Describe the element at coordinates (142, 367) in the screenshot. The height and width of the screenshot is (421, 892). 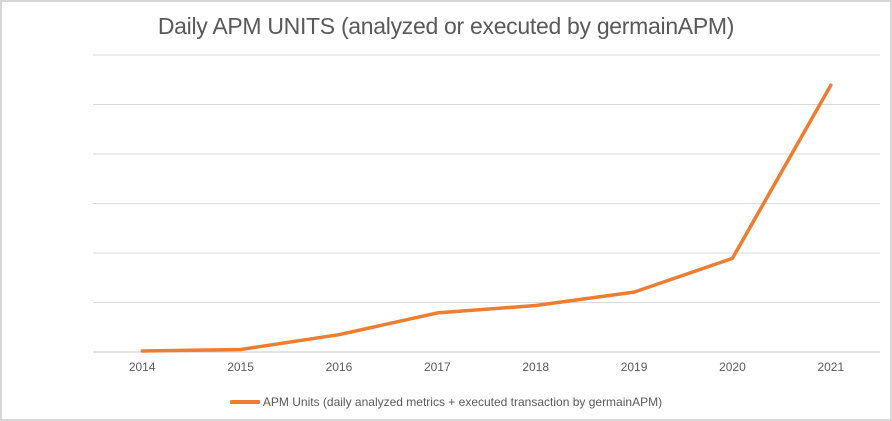
I see `x-axis-label: 2014` at that location.